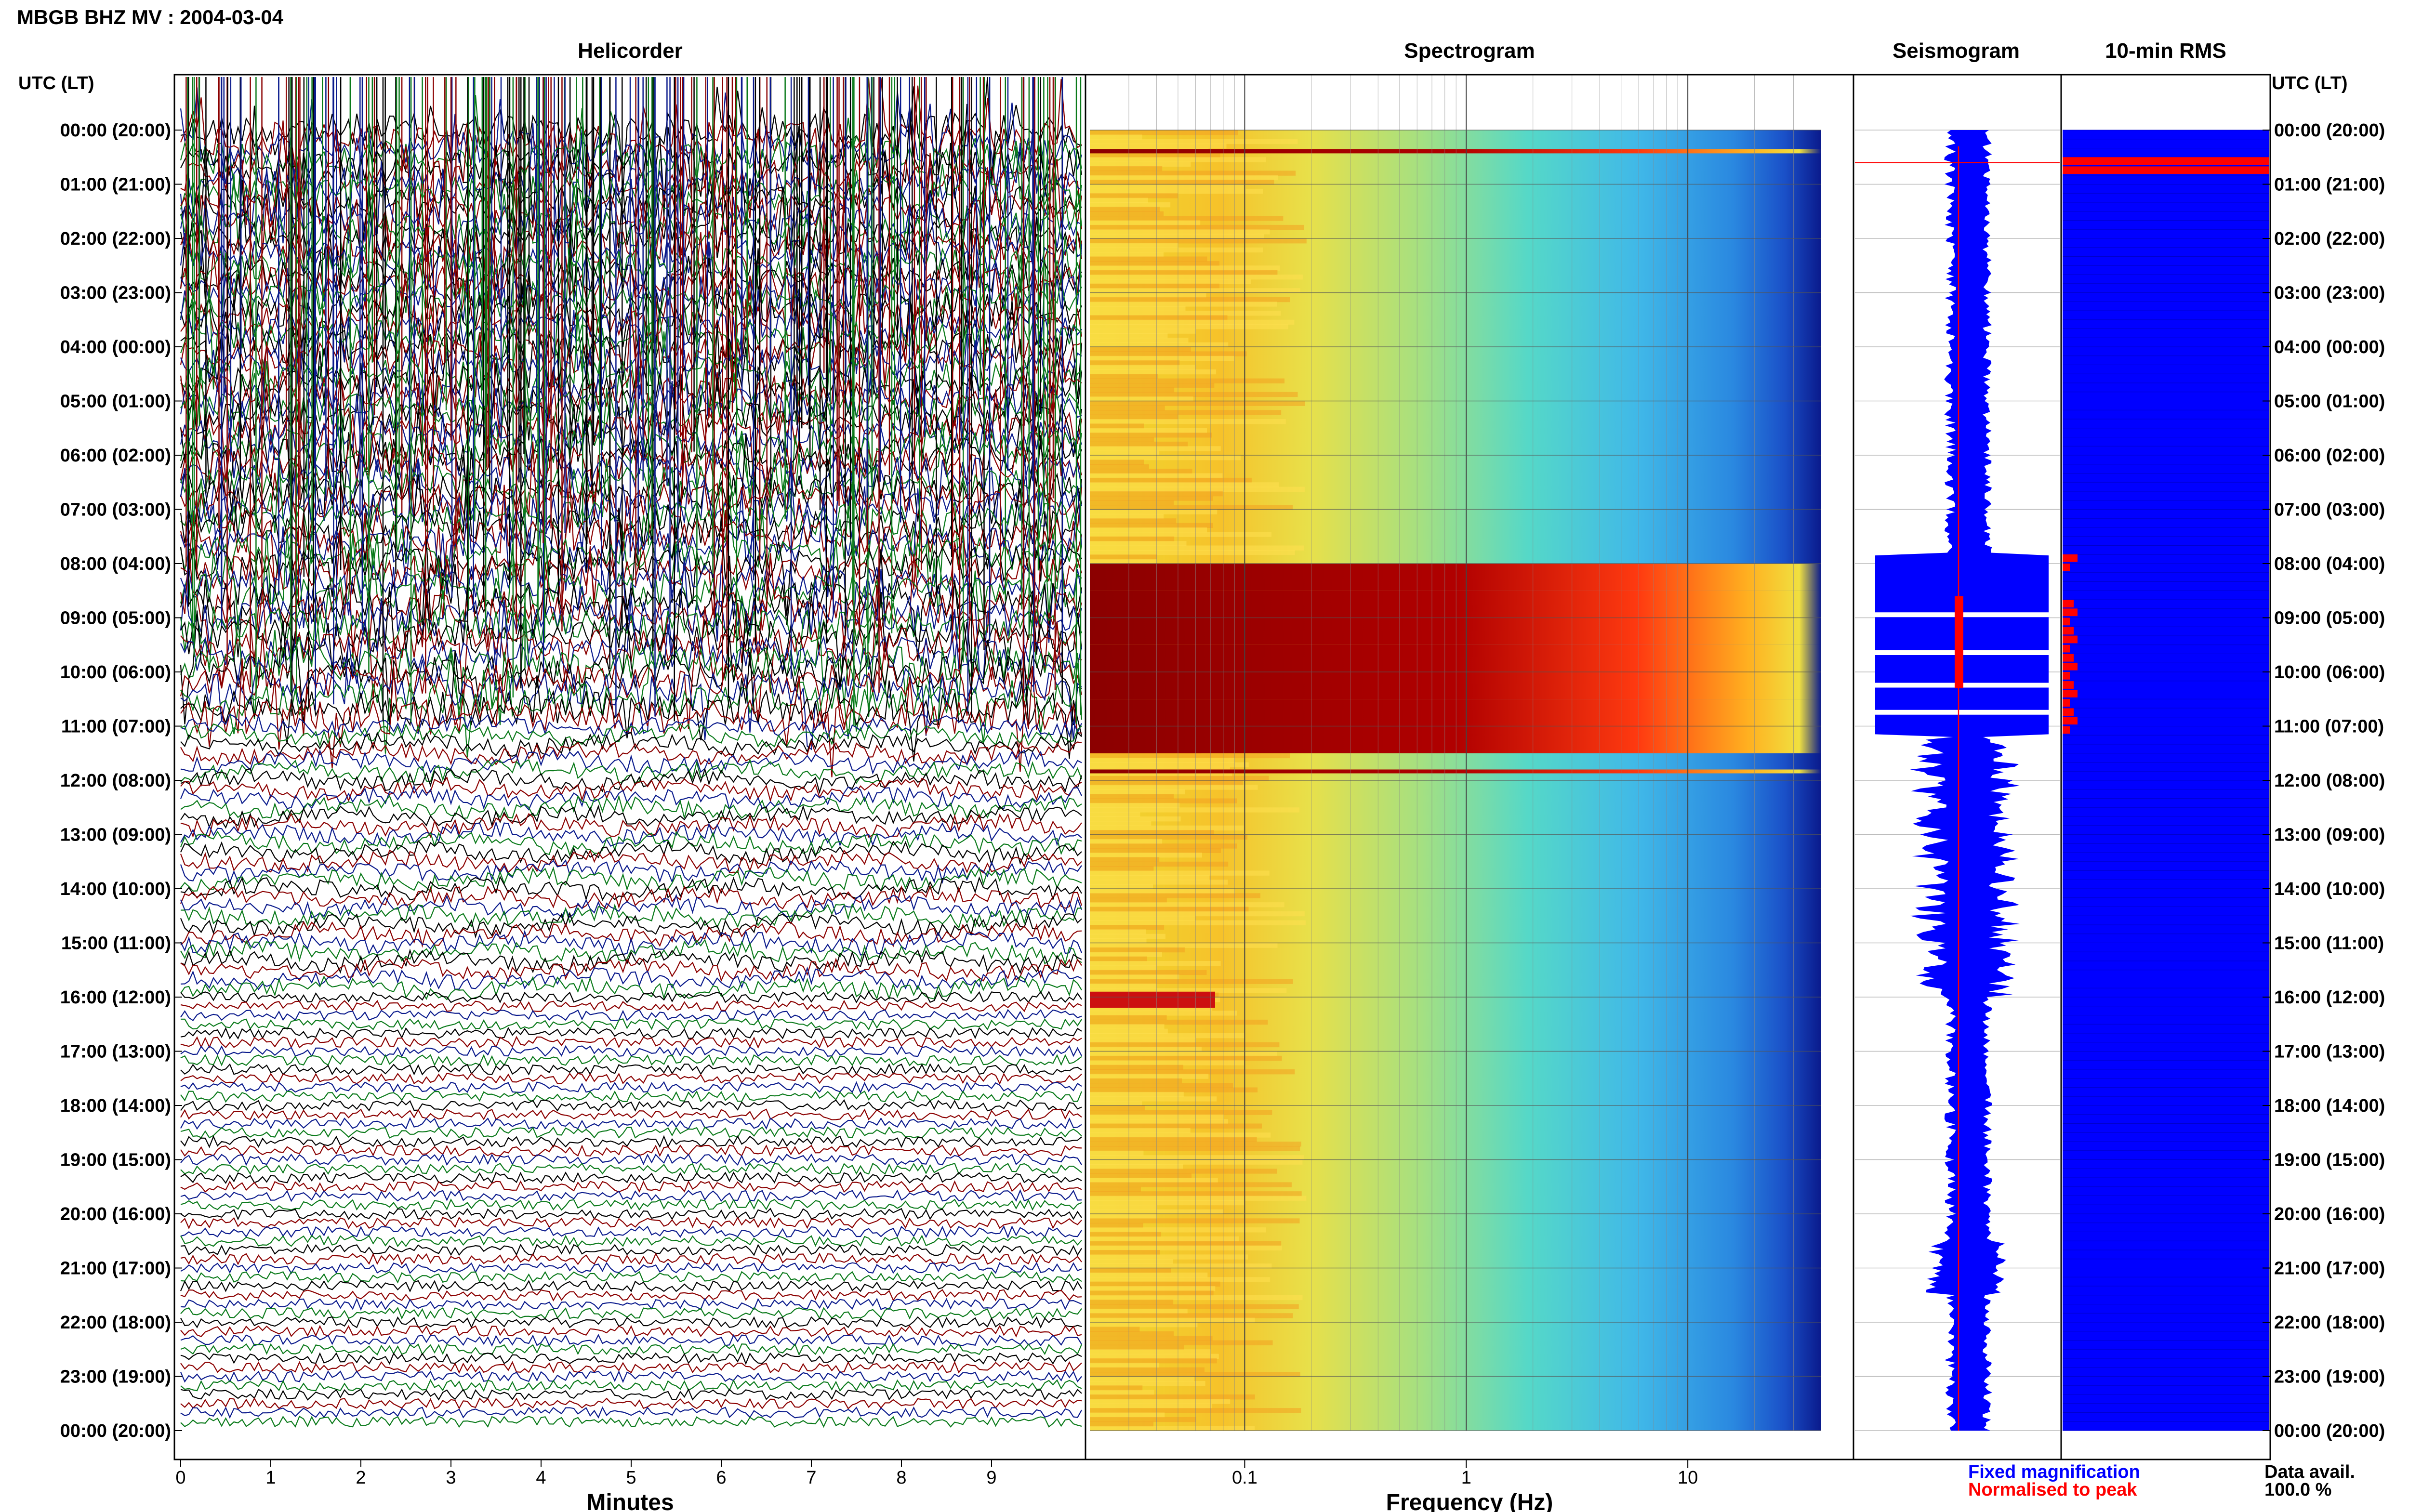  I want to click on x-tick-label: 2, so click(361, 1478).